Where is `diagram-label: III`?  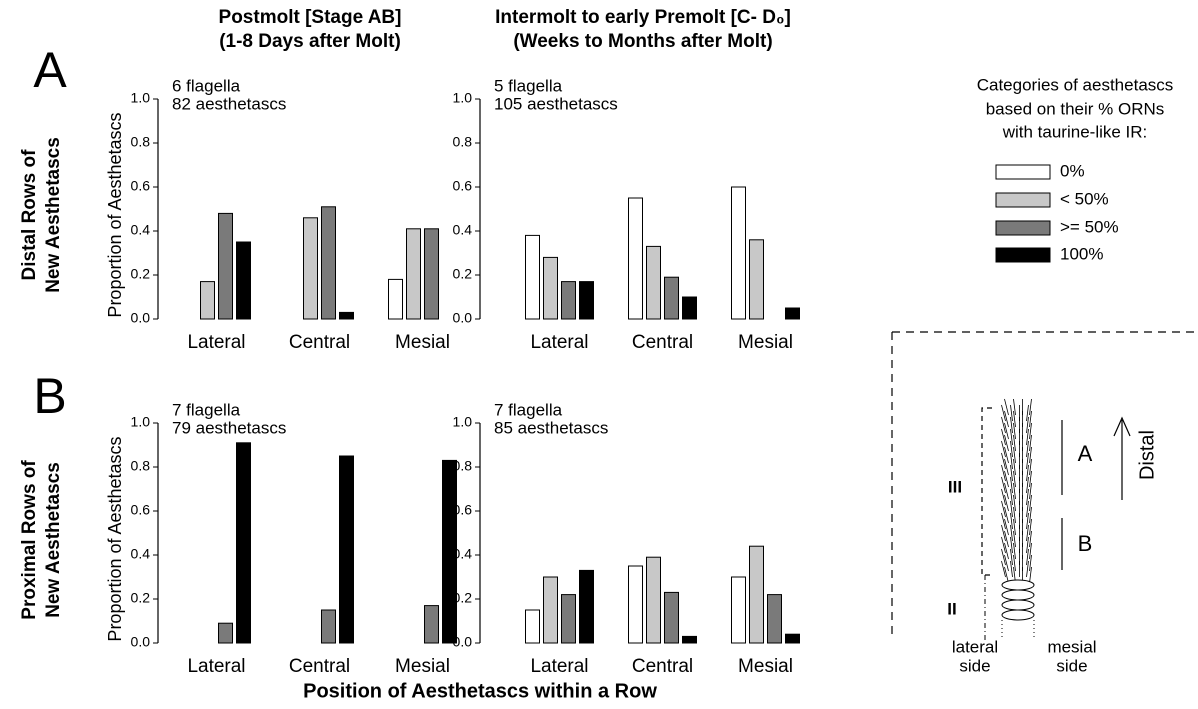 diagram-label: III is located at coordinates (955, 486).